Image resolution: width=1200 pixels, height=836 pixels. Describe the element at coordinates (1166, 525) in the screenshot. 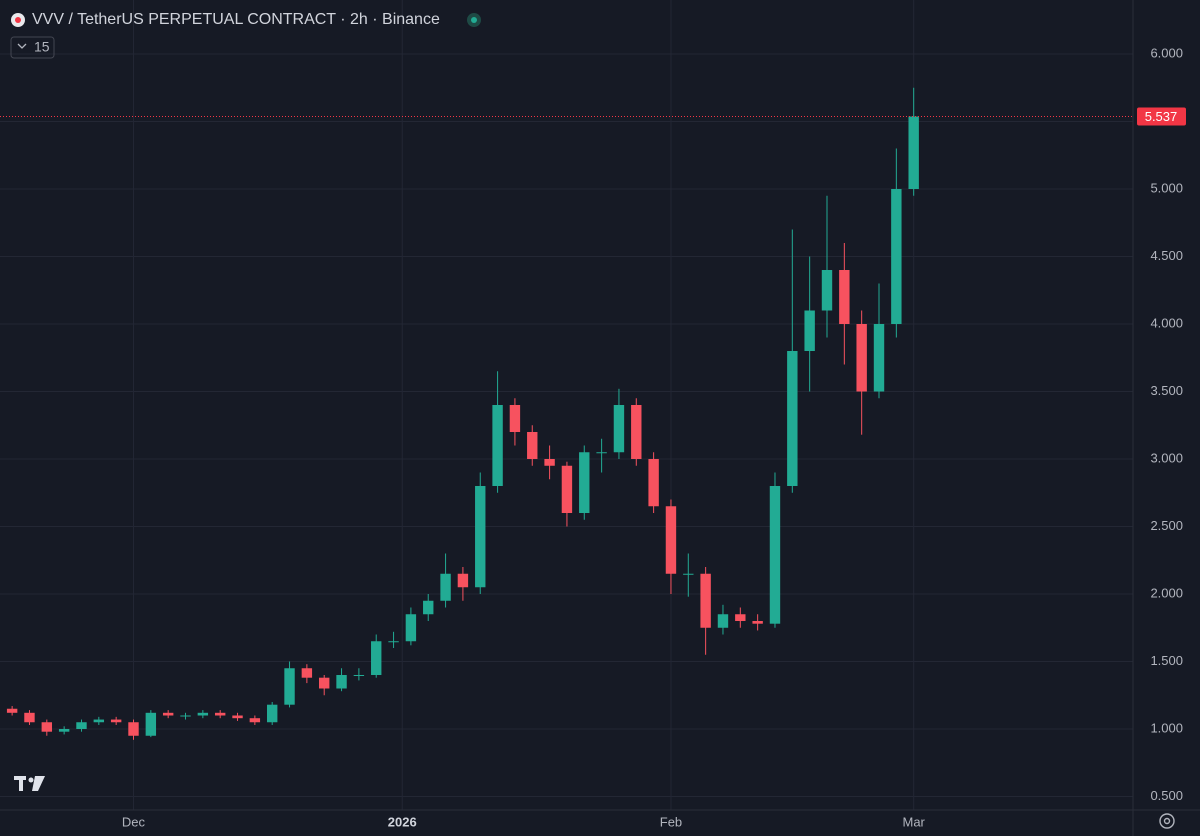

I see `y-tick-label: 2.500` at that location.